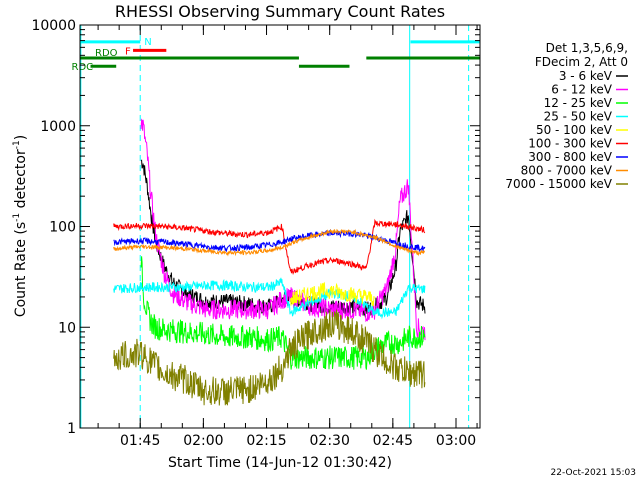 The width and height of the screenshot is (640, 480). What do you see at coordinates (203, 441) in the screenshot?
I see `x-tick-label-0200: 02:00` at bounding box center [203, 441].